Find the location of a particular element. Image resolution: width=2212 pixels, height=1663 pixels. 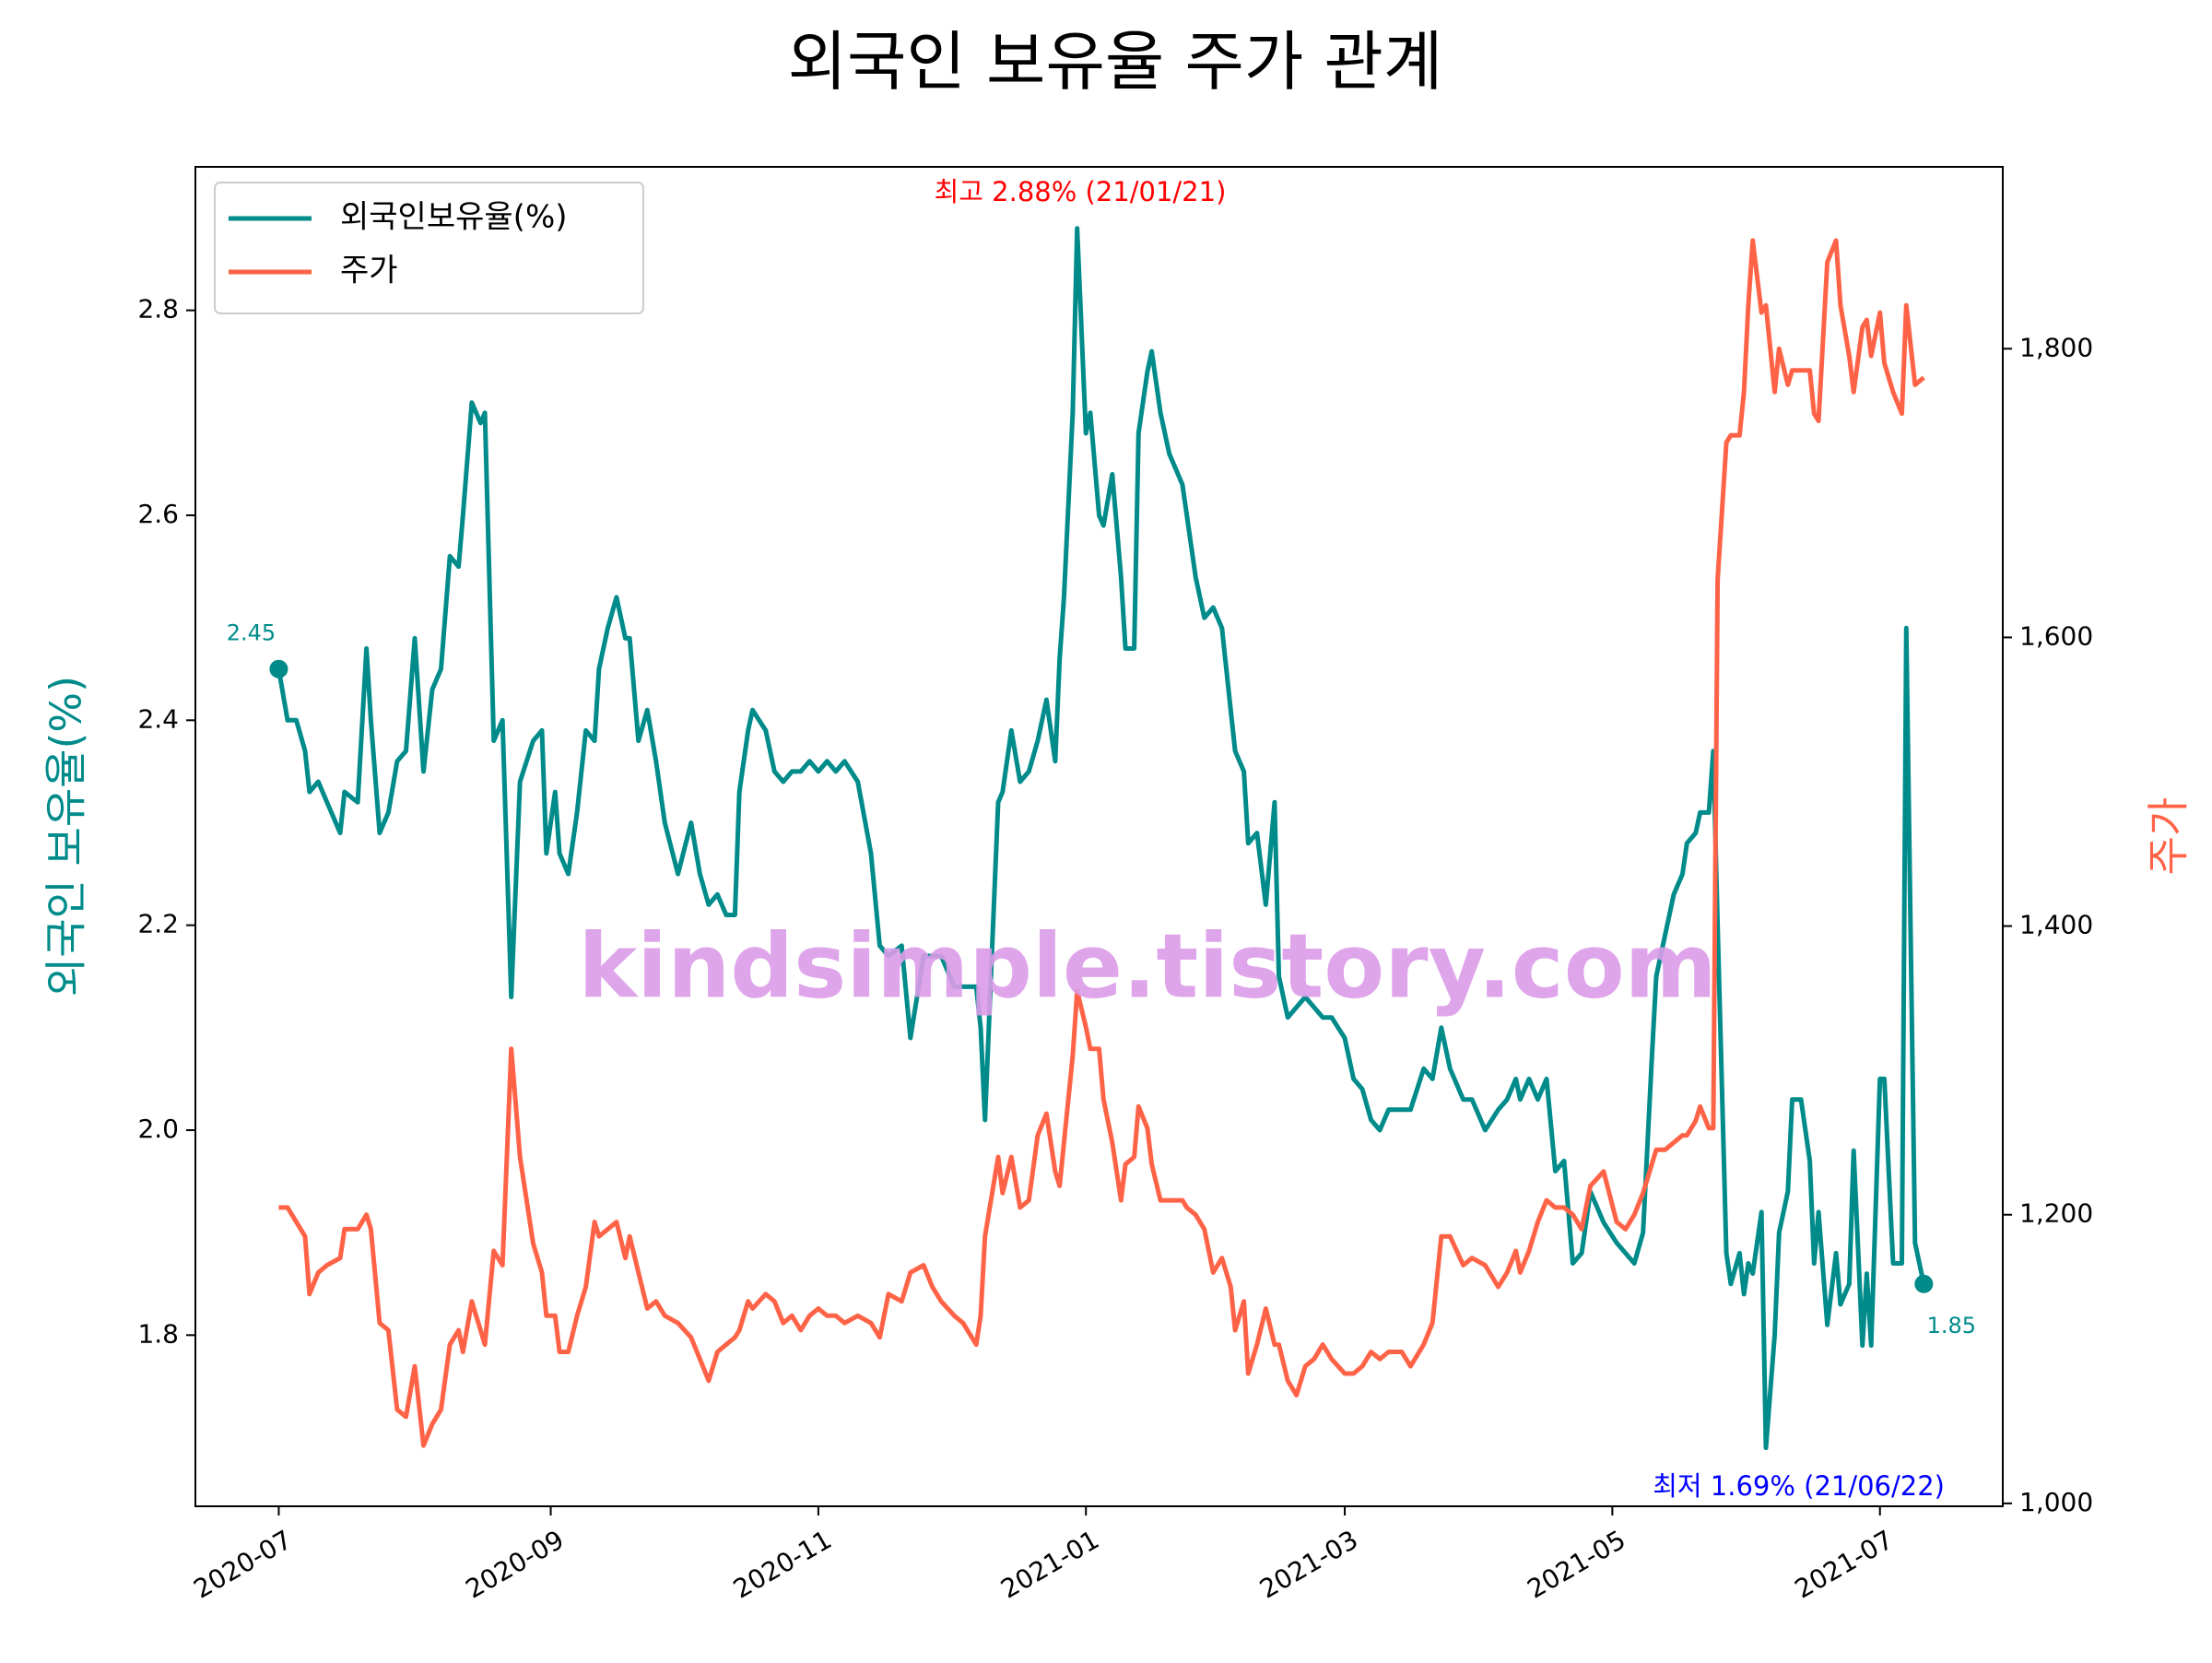

y2-tick-label: 1,000 is located at coordinates (2056, 1502).